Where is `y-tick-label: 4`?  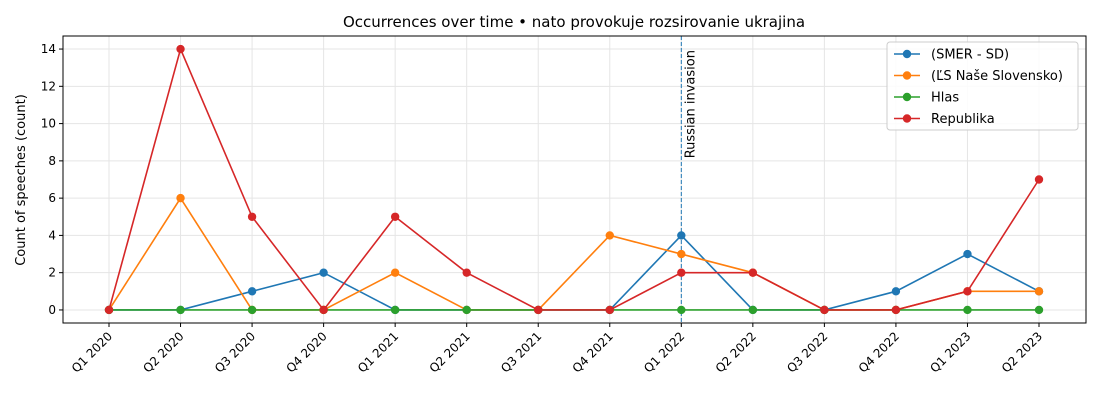
y-tick-label: 4 is located at coordinates (52, 235).